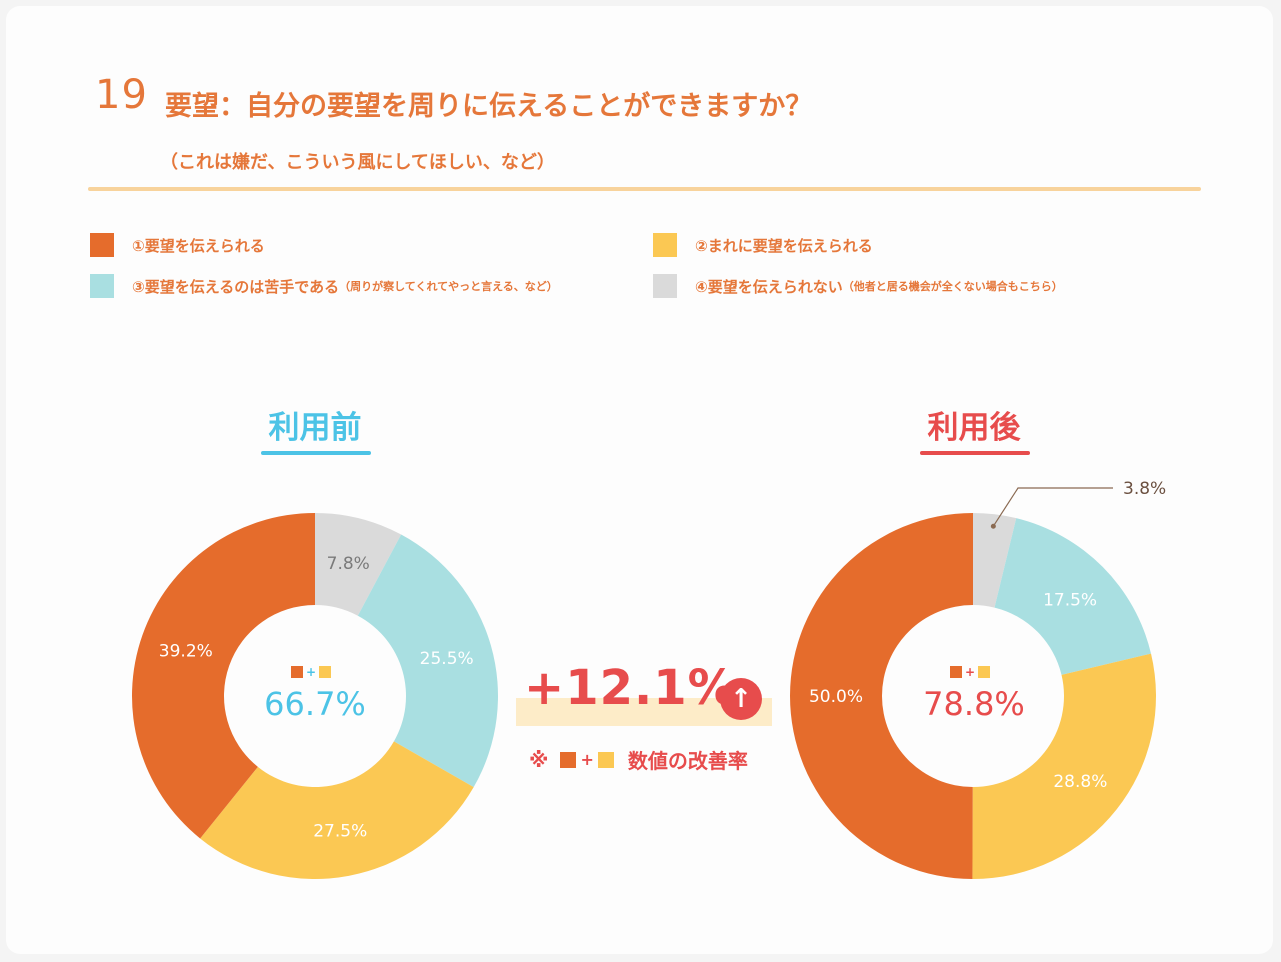  Describe the element at coordinates (121, 95) in the screenshot. I see `question-number: 19` at that location.